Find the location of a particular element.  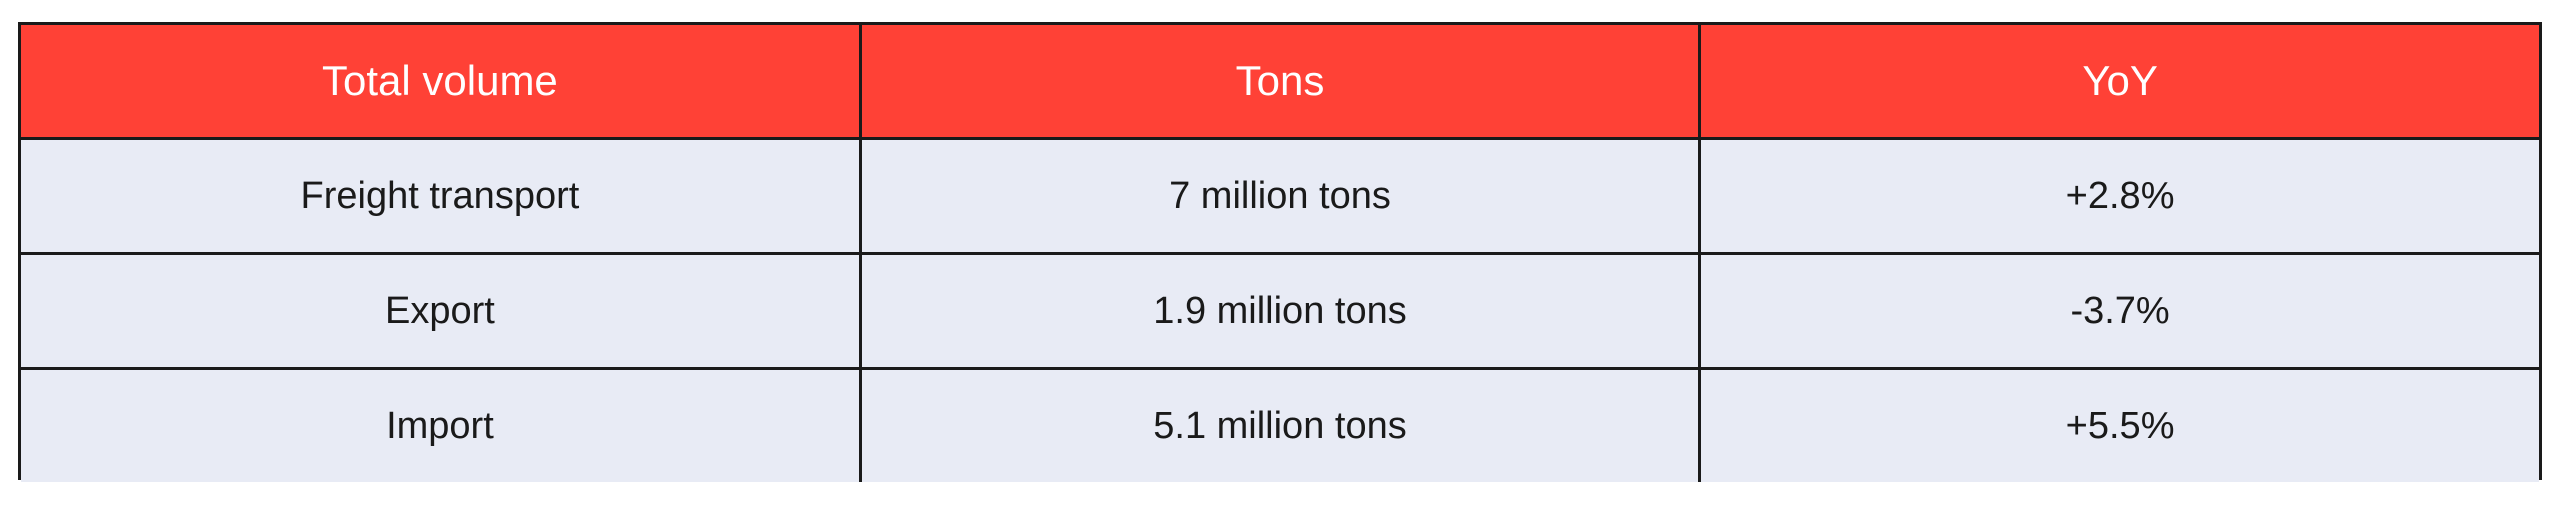

table-cell-yoy: -3.7% is located at coordinates (2118, 311).